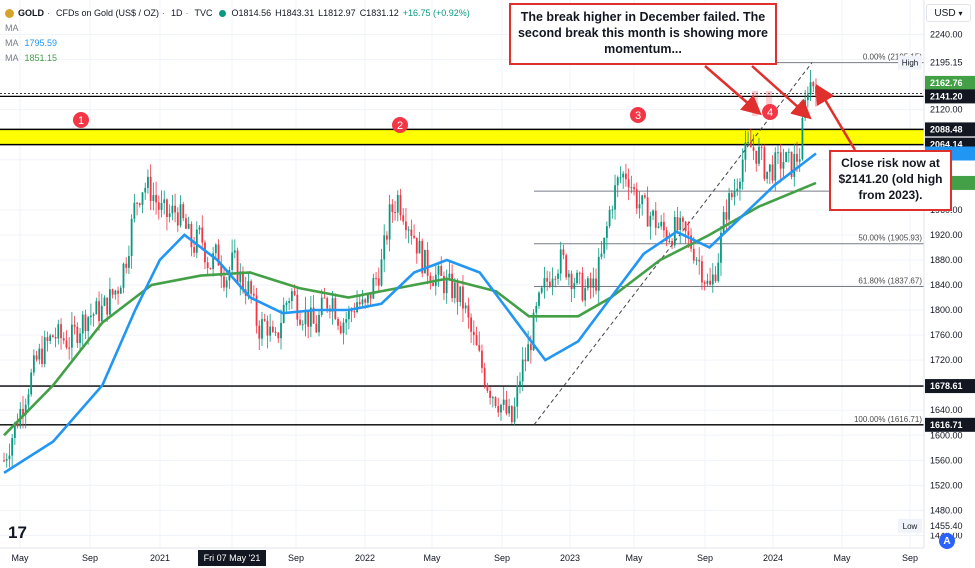 The image size is (975, 568). I want to click on x-tick-label: Fri 07 May '21, so click(232, 558).